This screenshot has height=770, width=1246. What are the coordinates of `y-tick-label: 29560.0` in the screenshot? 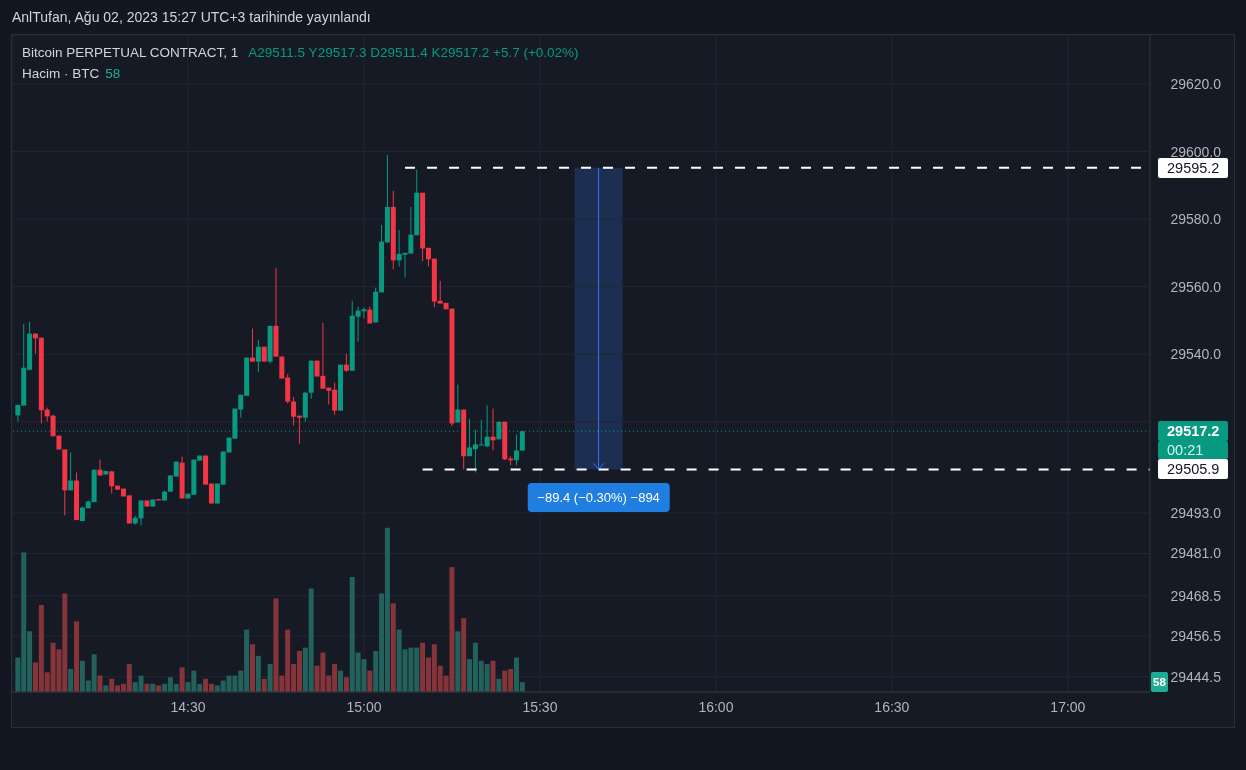 It's located at (1196, 286).